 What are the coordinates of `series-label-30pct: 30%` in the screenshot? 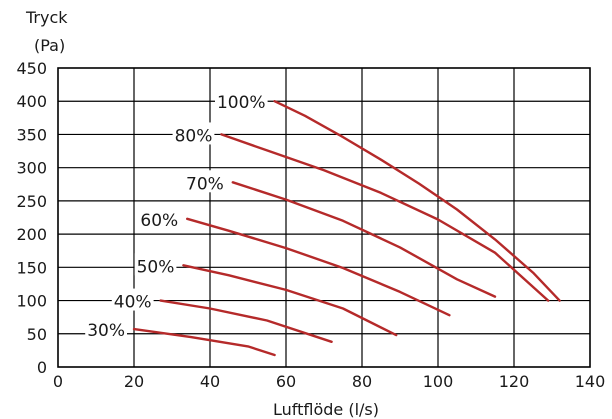 It's located at (106, 331).